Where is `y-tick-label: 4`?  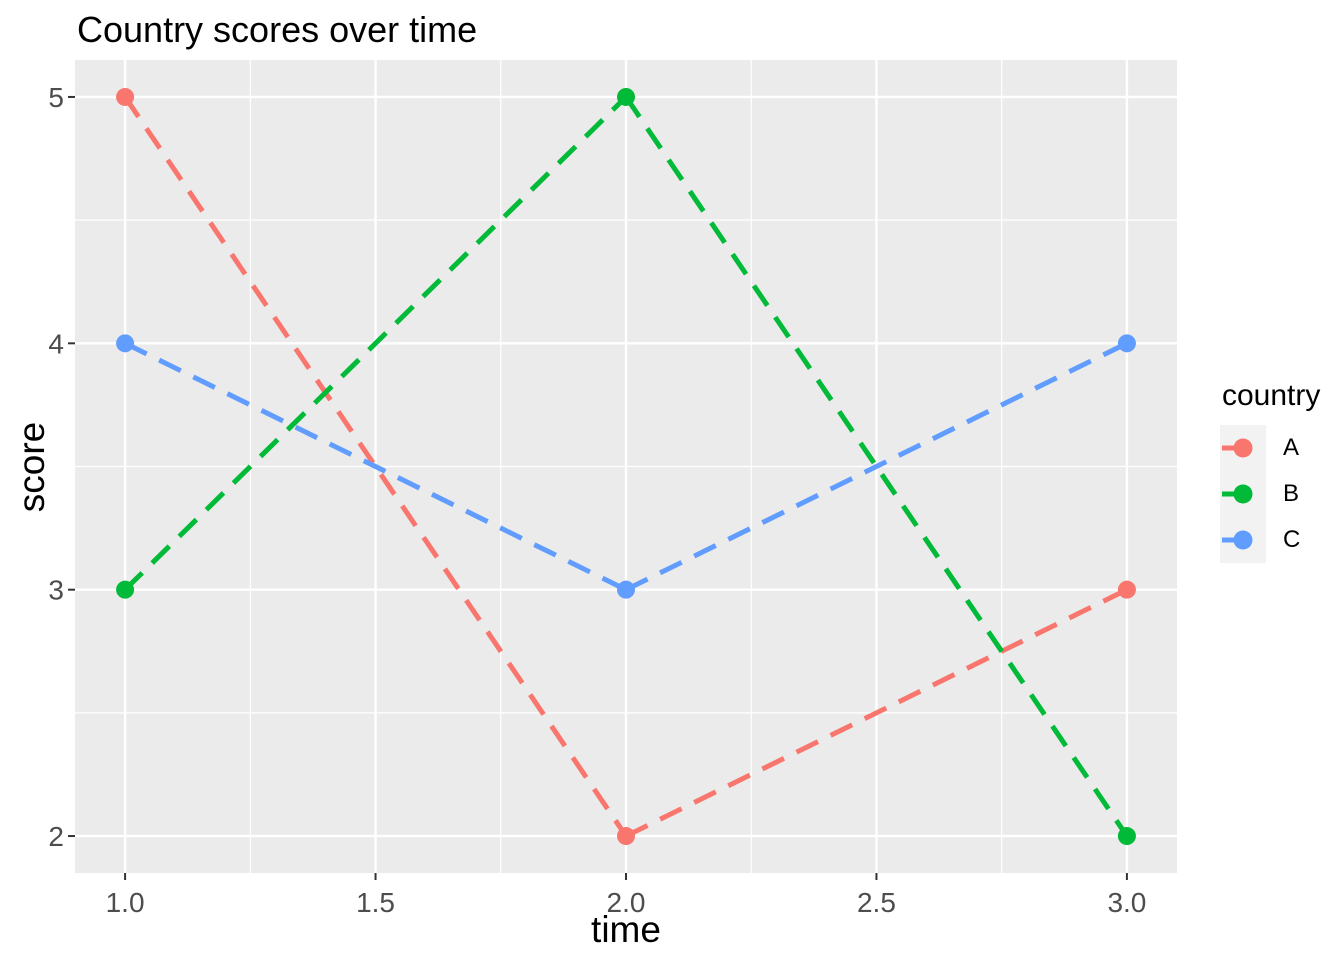 y-tick-label: 4 is located at coordinates (56, 343).